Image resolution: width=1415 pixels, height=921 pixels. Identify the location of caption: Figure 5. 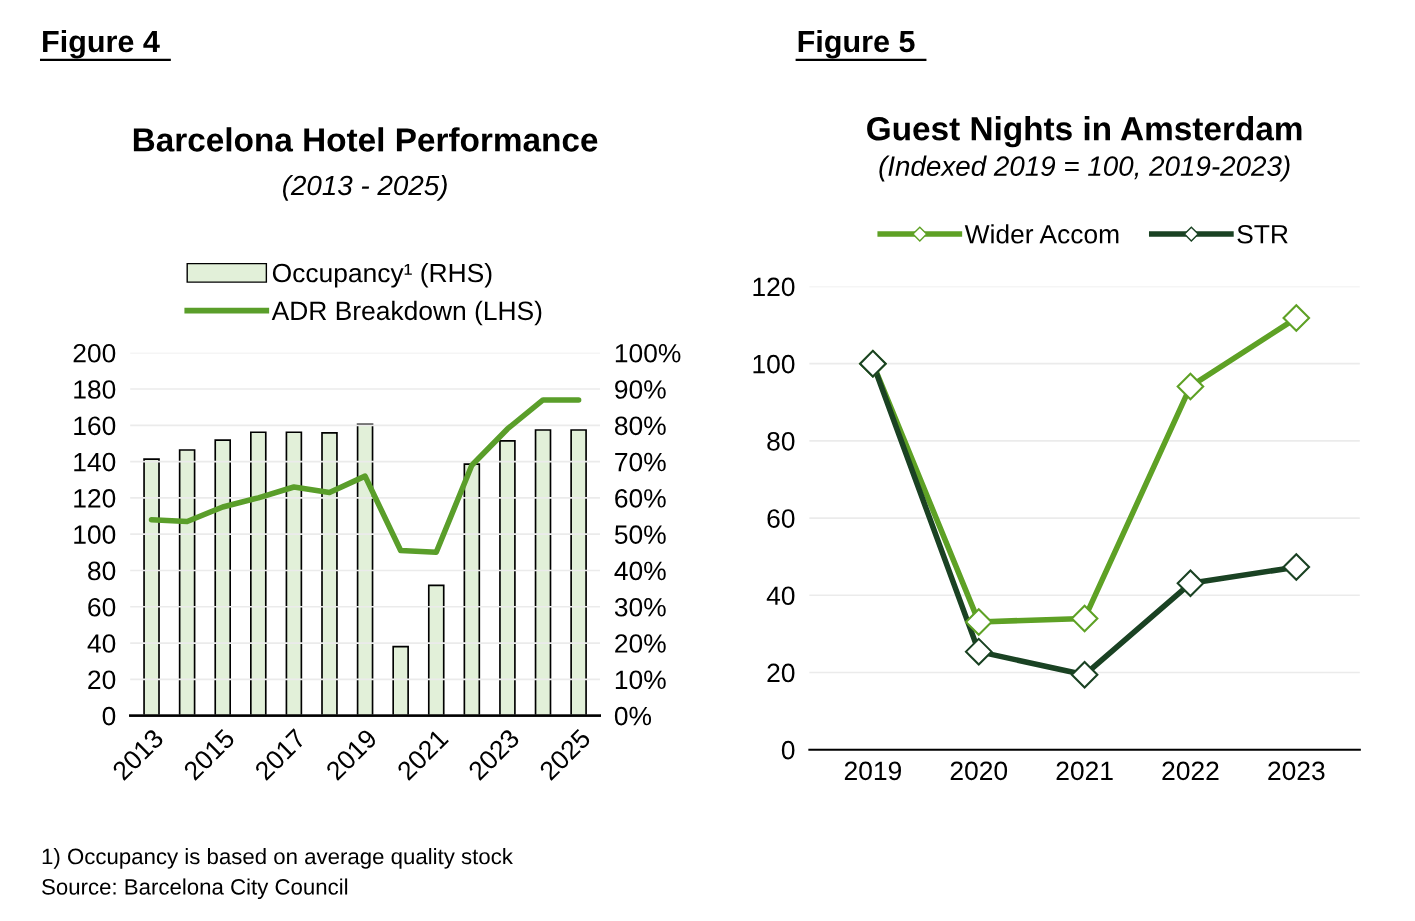
(856, 44).